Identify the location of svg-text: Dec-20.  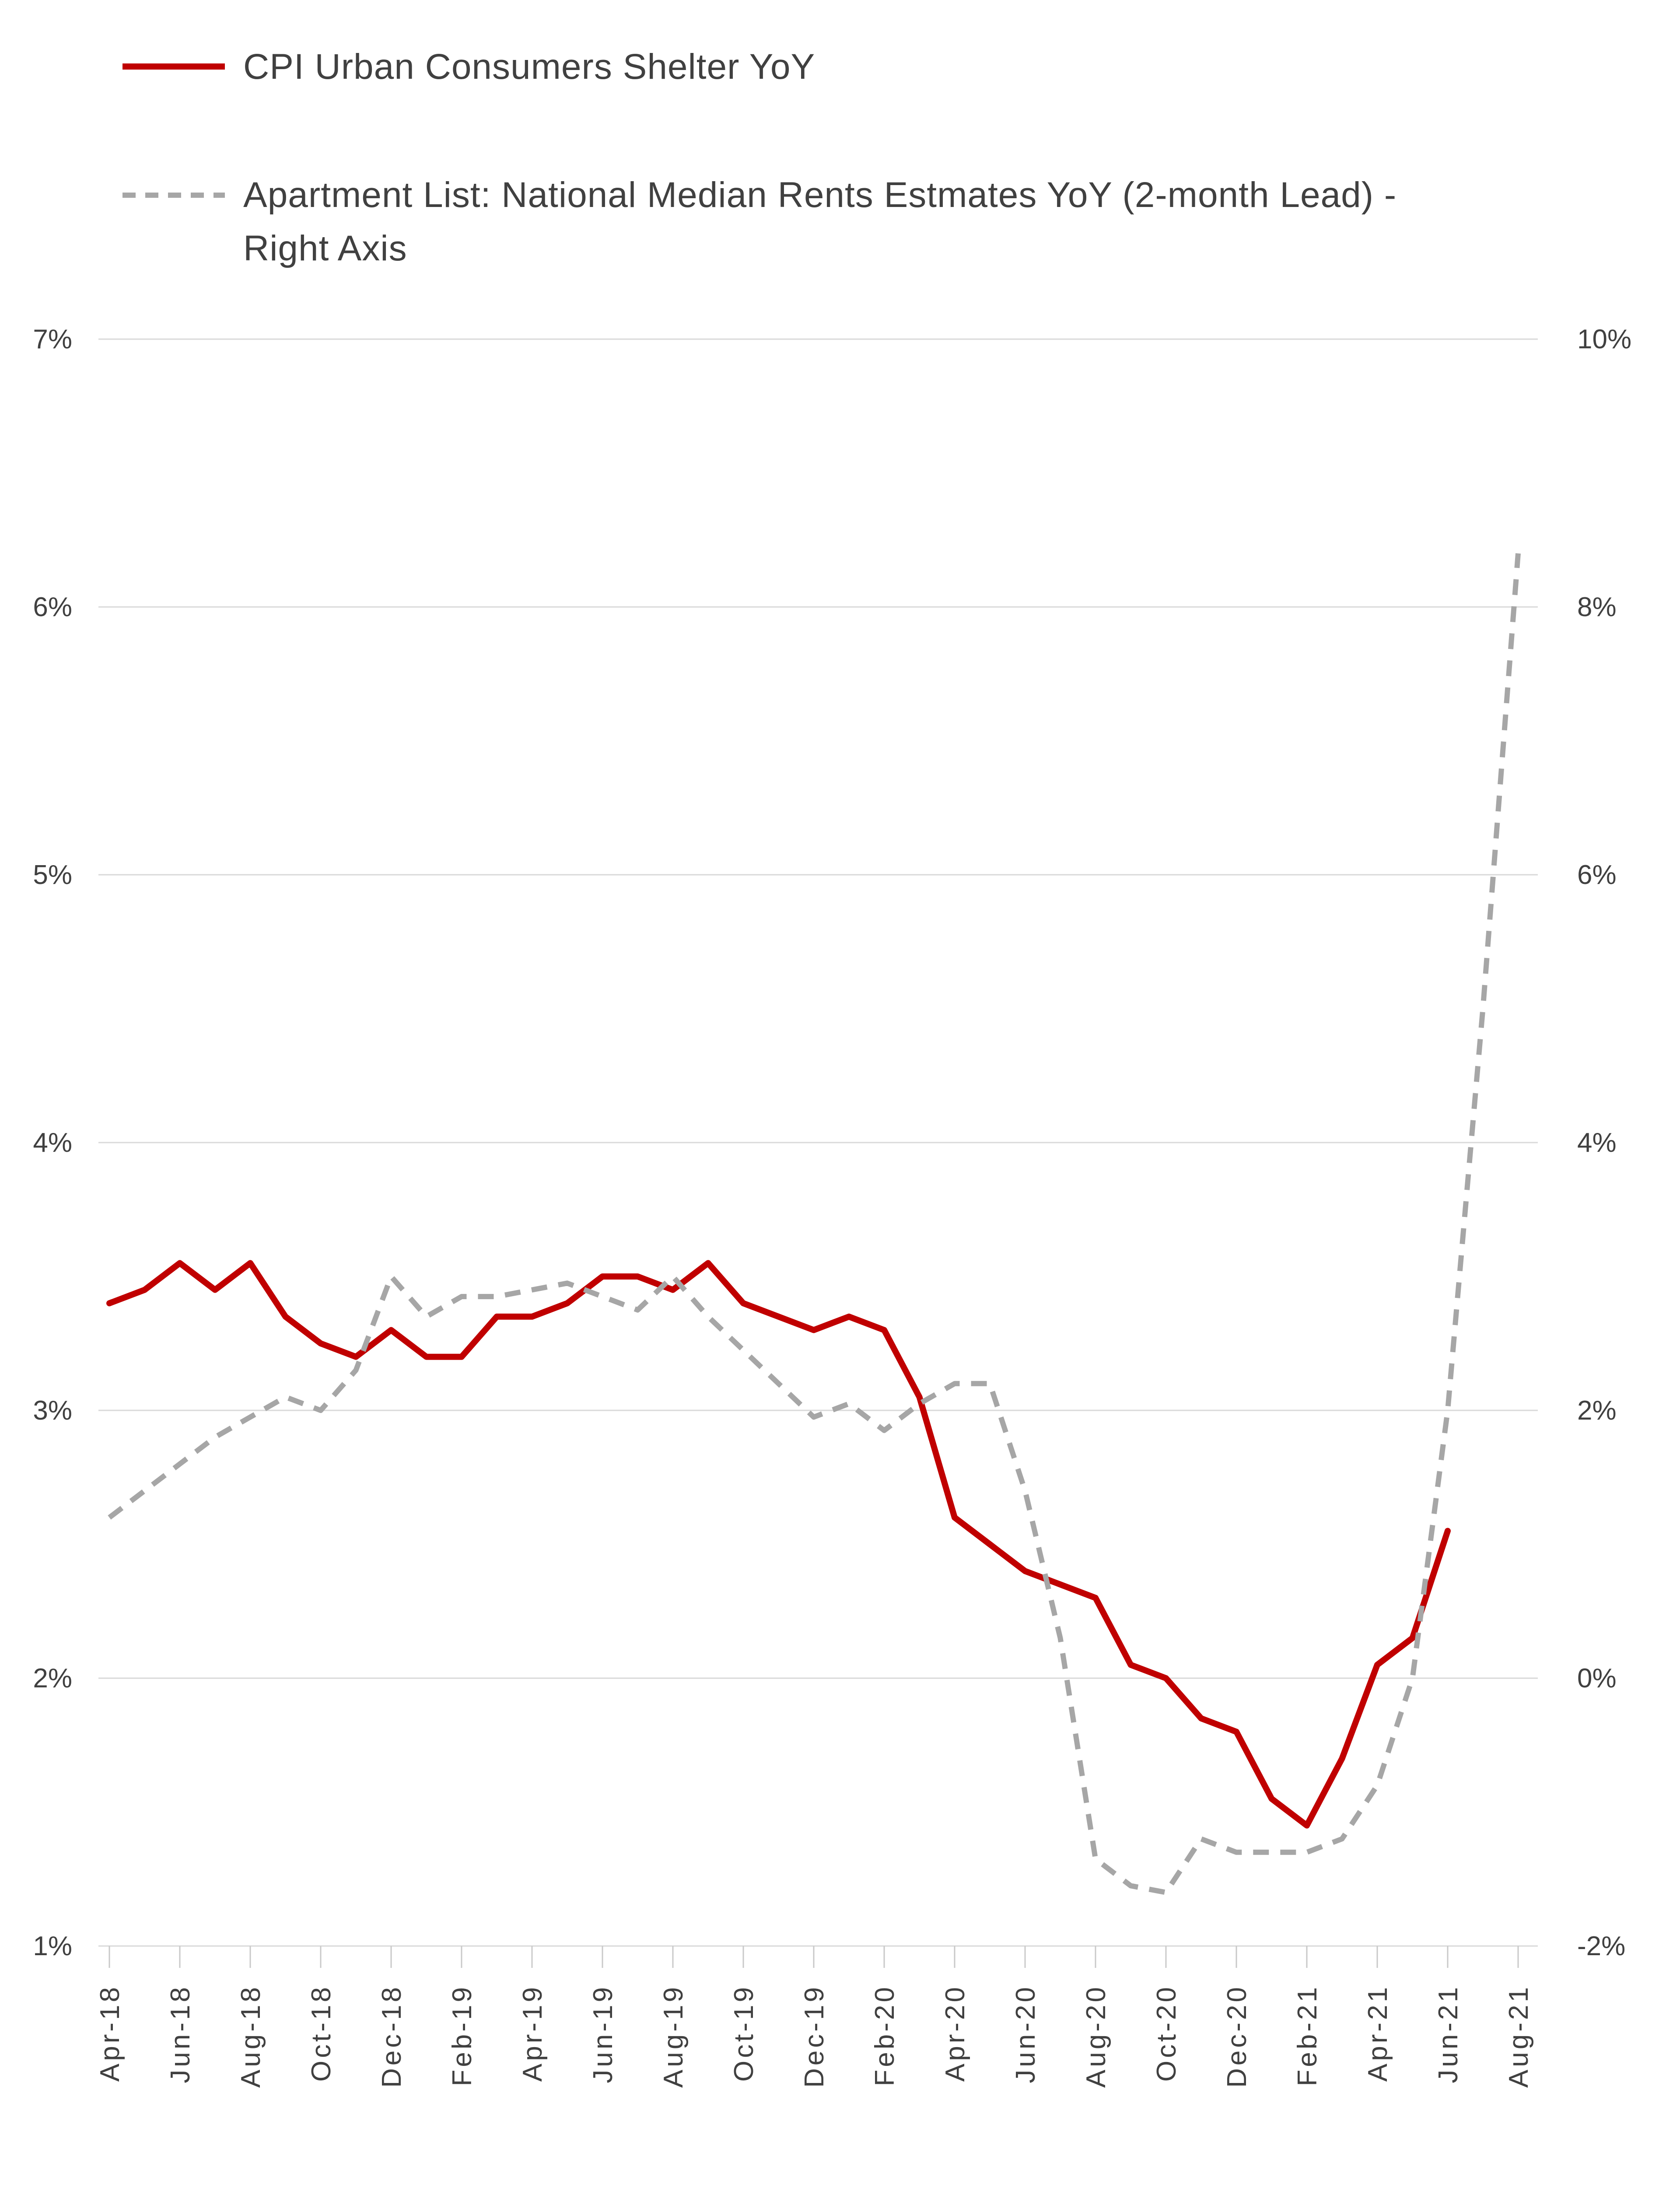
(1237, 2036).